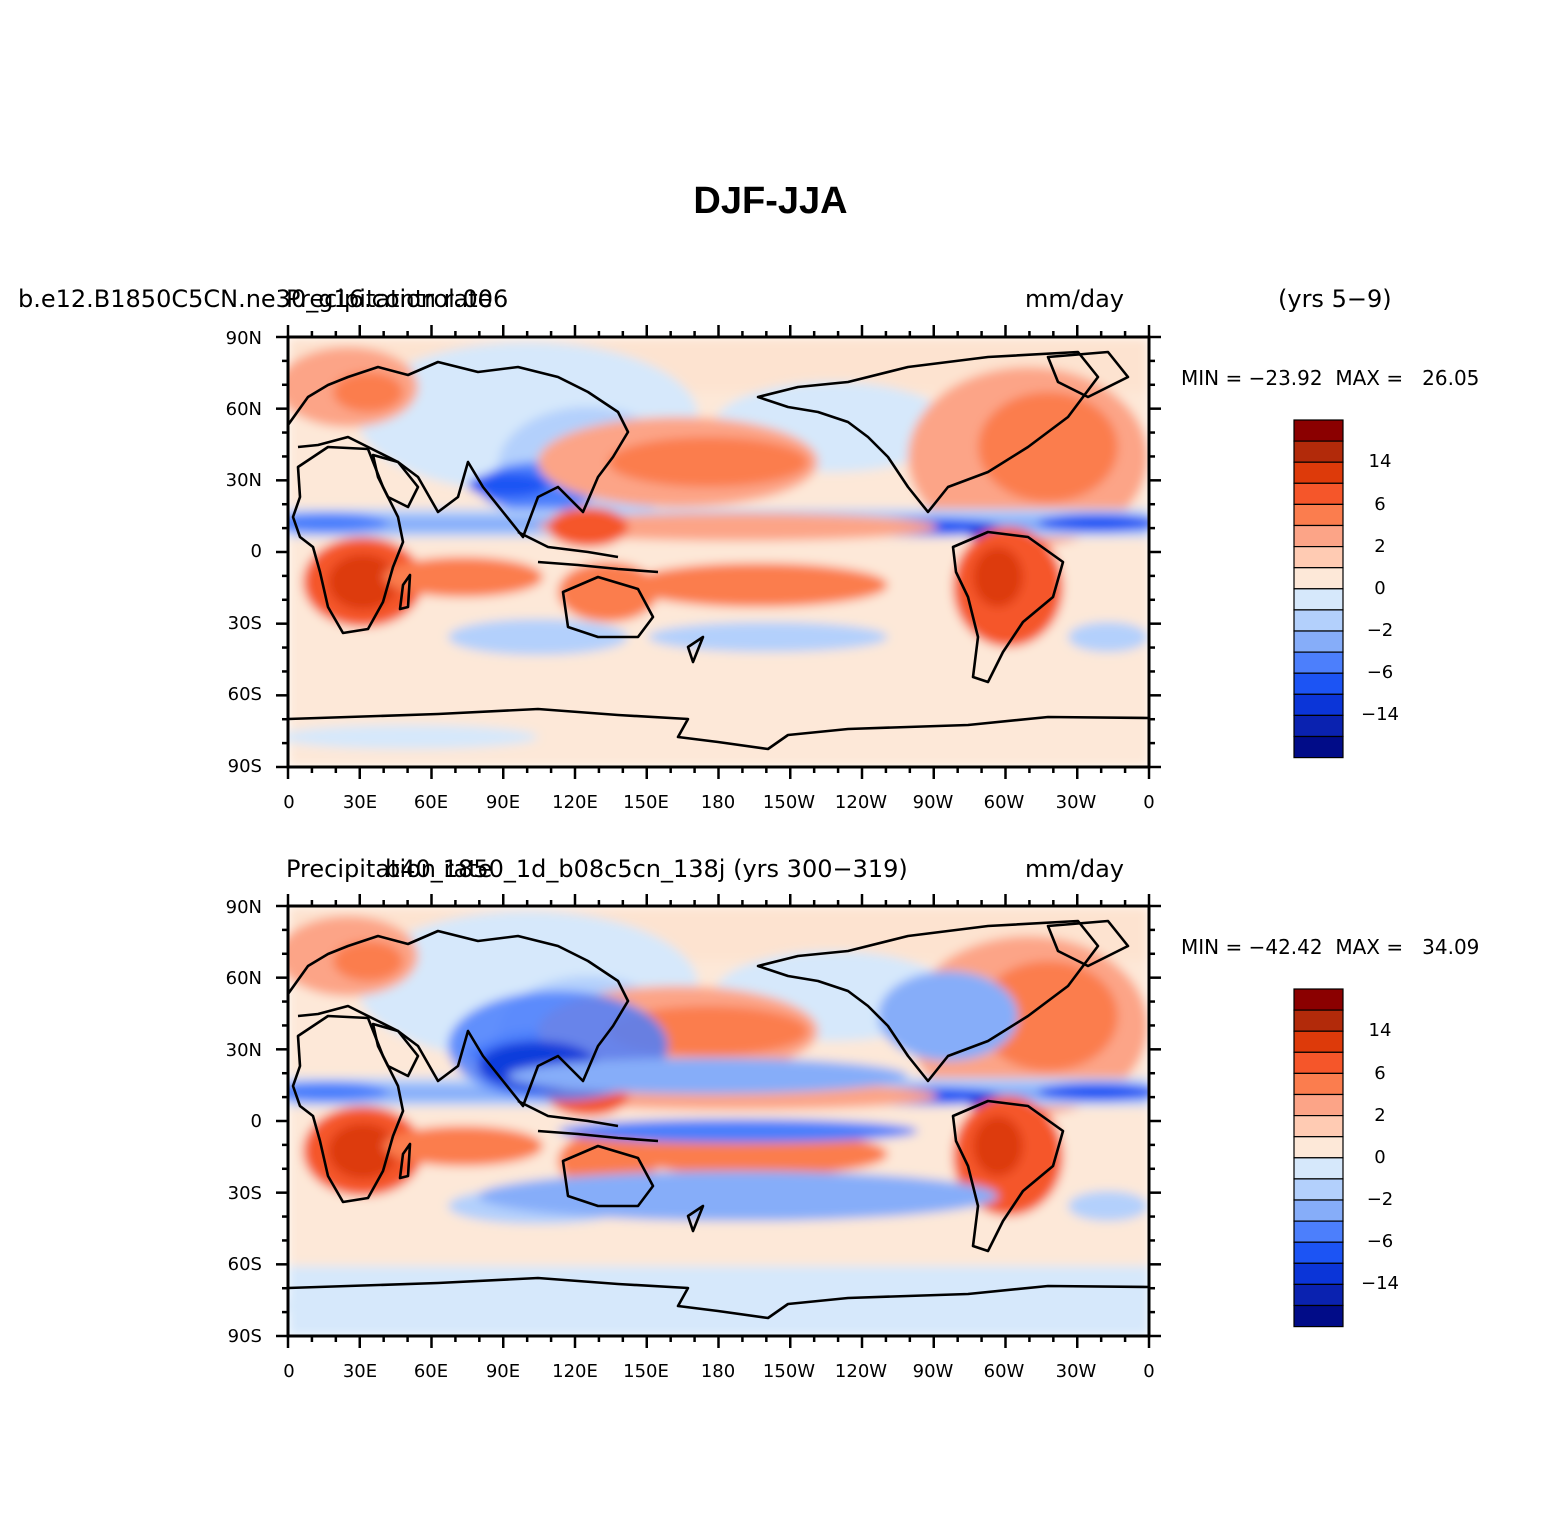  I want to click on panel1-legend-bar, so click(1318, 589).